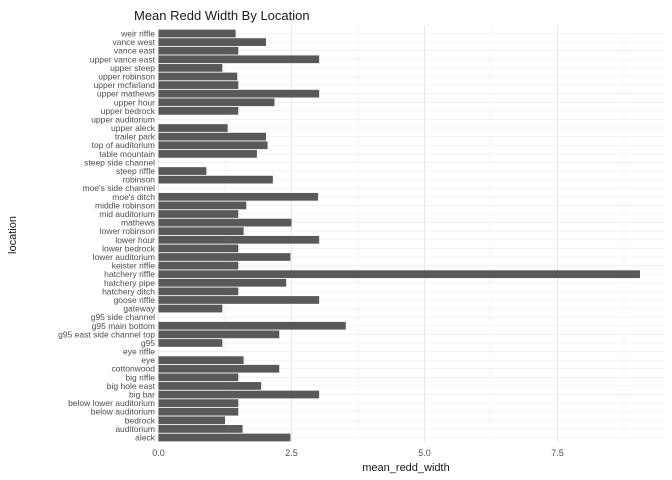  I want to click on y-tick-label: vance east, so click(135, 51).